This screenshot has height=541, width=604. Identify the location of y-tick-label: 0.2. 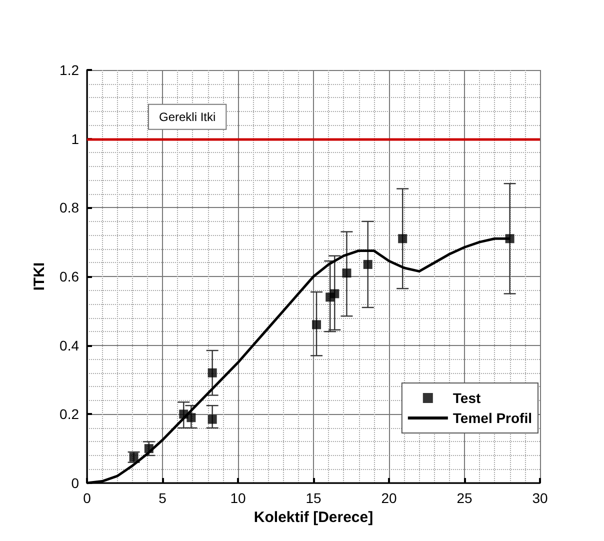
(70, 414).